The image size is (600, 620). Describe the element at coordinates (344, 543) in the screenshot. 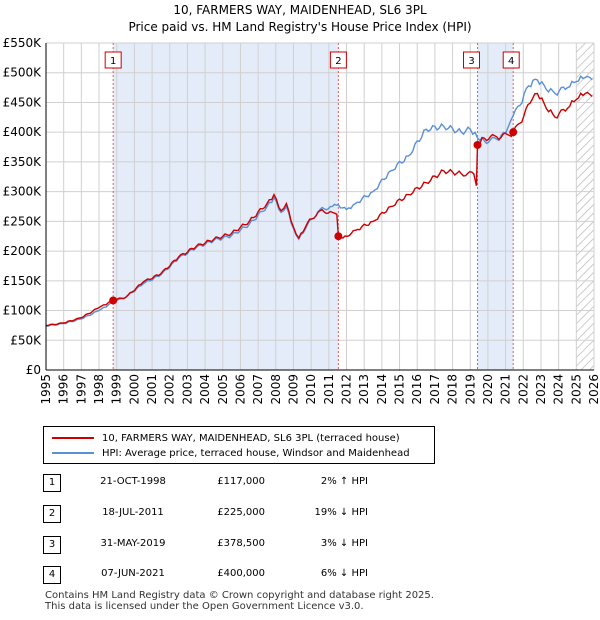

I see `transaction-hpi-diff: 3% ↓ HPI` at that location.